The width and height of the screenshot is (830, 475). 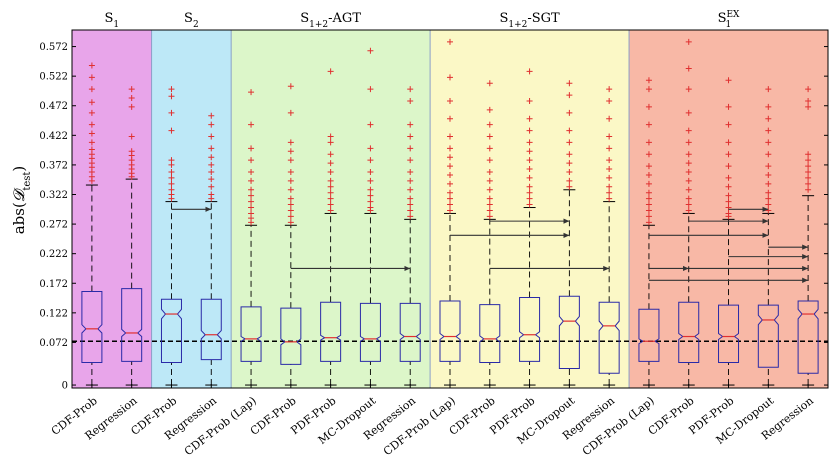 I want to click on x-tick-label: CDF-Prob (Lap), so click(x=419, y=426).